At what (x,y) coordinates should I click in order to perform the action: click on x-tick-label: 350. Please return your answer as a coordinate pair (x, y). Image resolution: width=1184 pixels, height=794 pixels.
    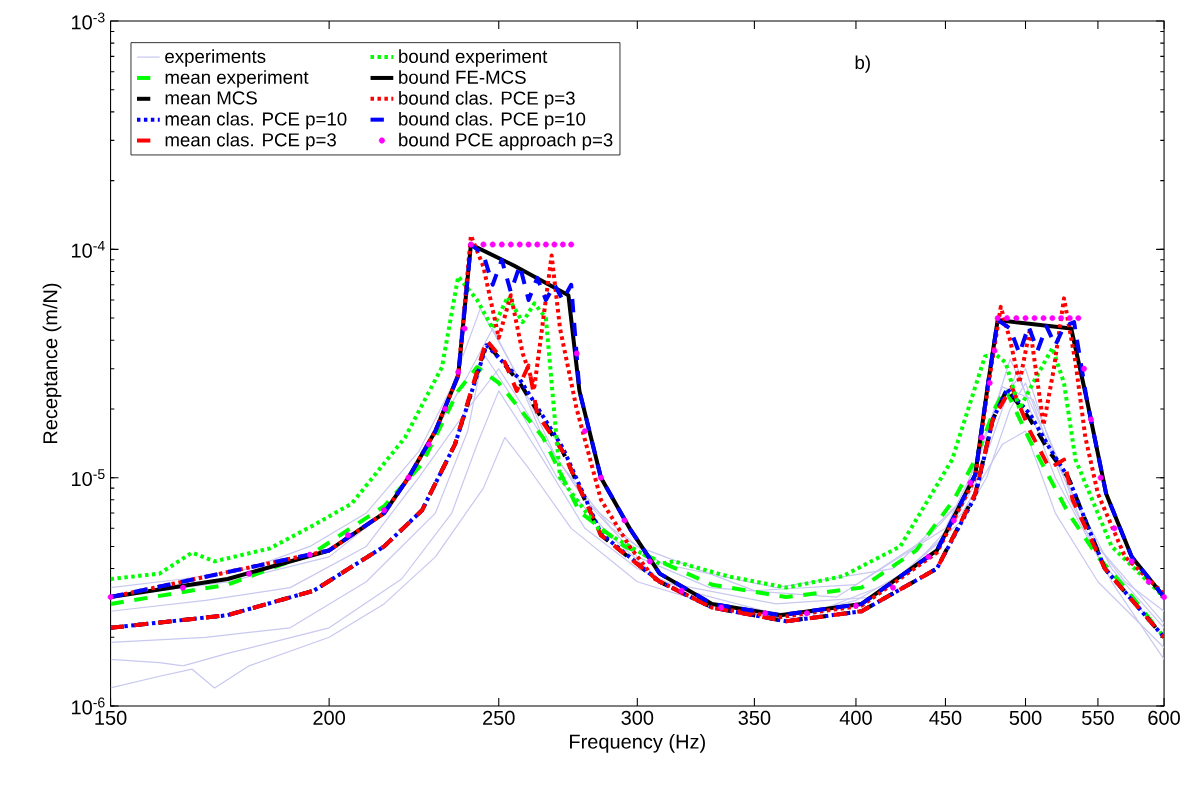
    Looking at the image, I should click on (754, 717).